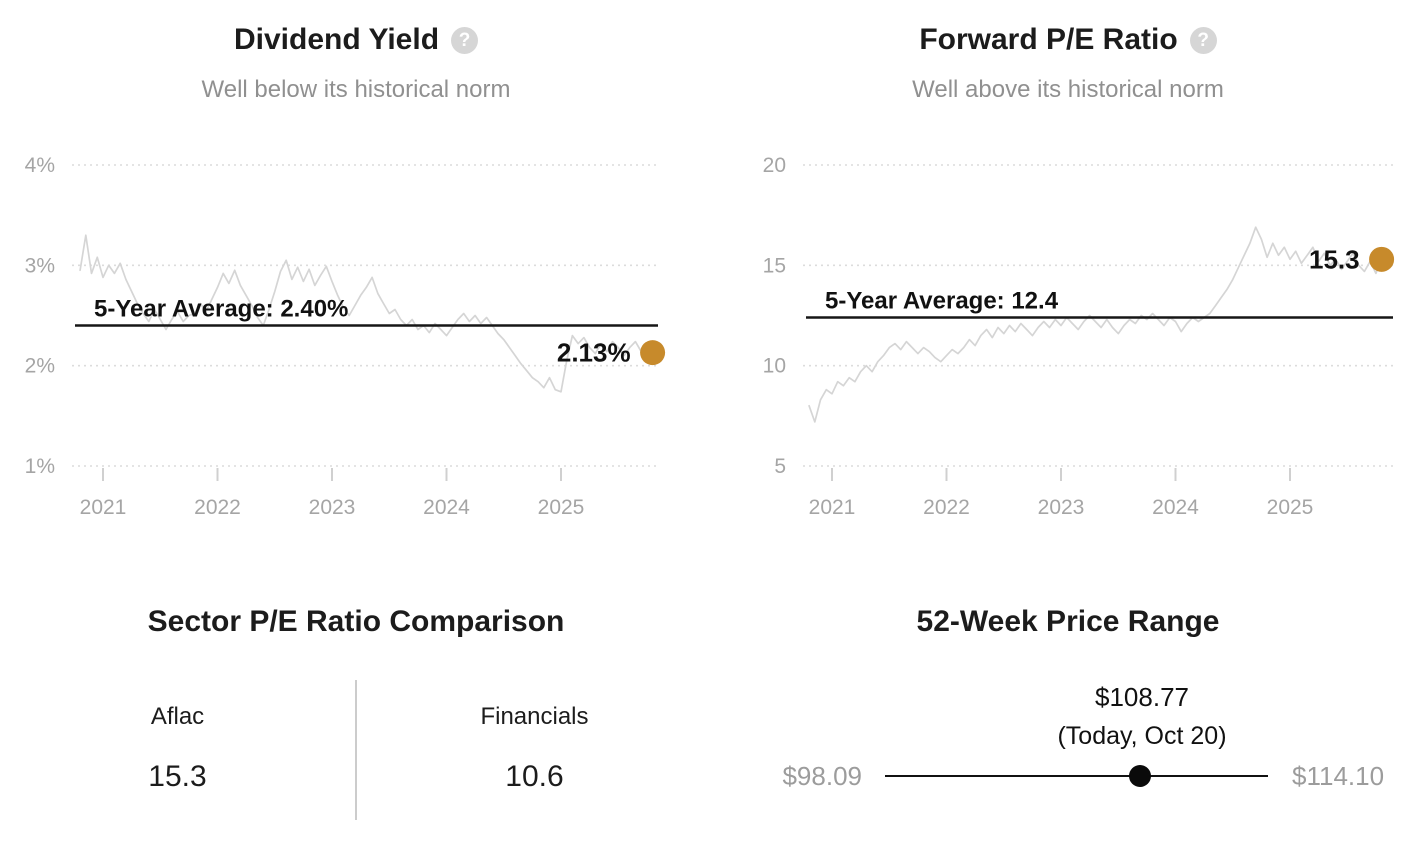 The height and width of the screenshot is (846, 1424). Describe the element at coordinates (1140, 776) in the screenshot. I see `range-current-dot` at that location.